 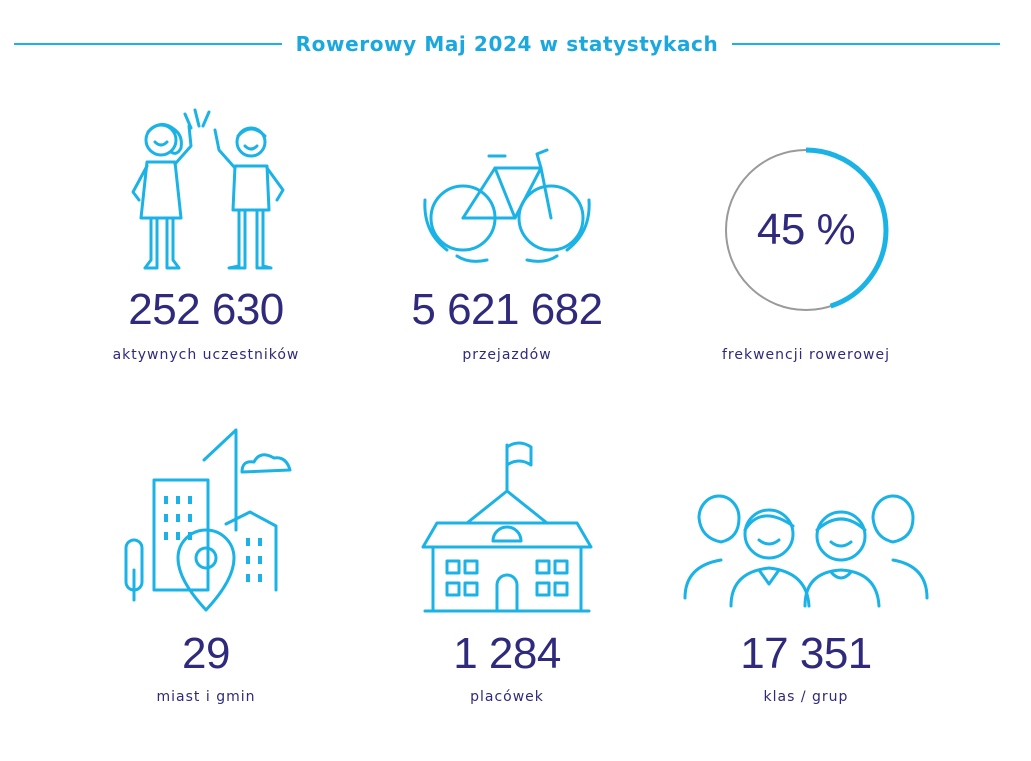 I want to click on bicycle-icon, so click(x=507, y=205).